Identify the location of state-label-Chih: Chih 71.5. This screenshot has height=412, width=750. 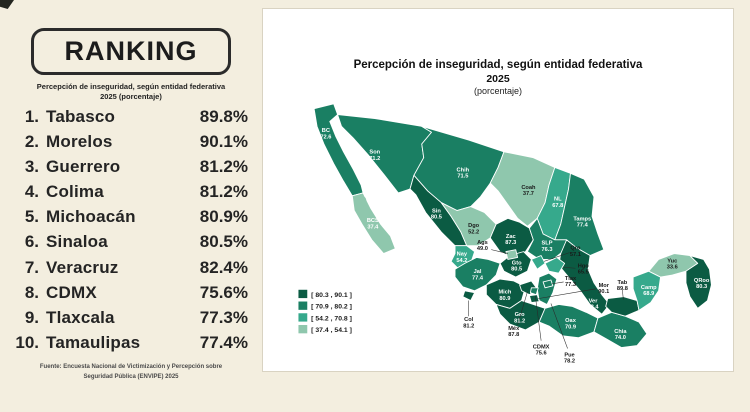
(463, 173).